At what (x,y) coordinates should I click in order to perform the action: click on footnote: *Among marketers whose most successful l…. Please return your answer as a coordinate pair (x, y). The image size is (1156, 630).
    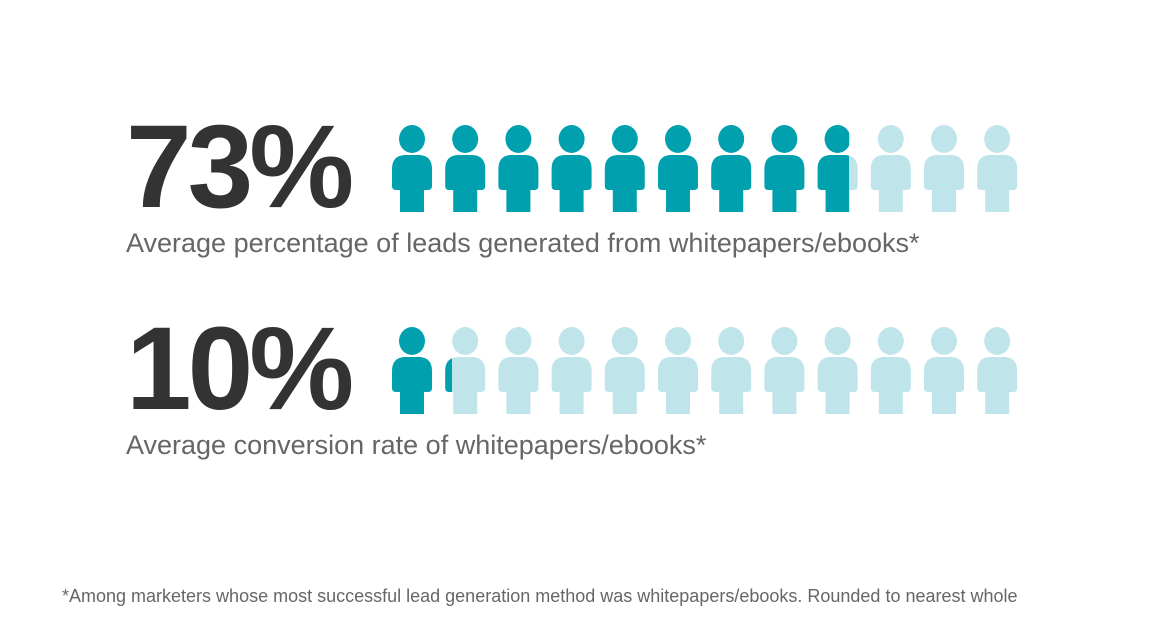
    Looking at the image, I should click on (540, 596).